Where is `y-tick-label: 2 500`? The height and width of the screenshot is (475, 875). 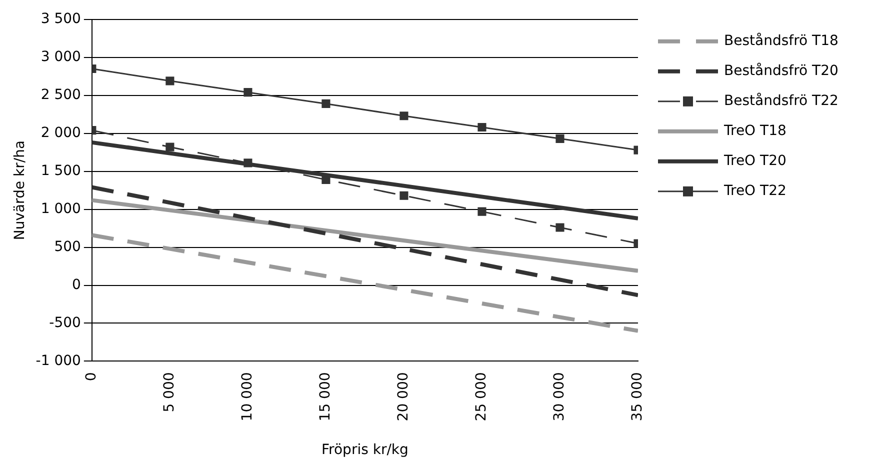 y-tick-label: 2 500 is located at coordinates (60, 95).